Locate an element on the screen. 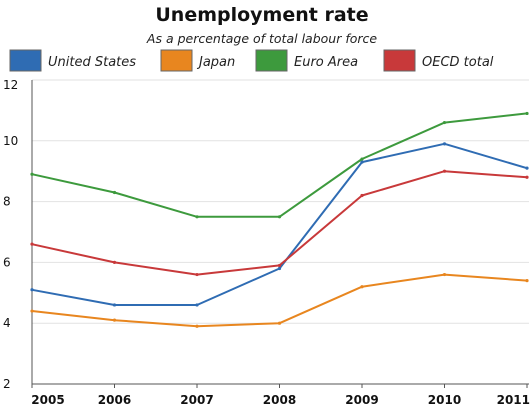  y-tick-label: 10 is located at coordinates (10, 141).